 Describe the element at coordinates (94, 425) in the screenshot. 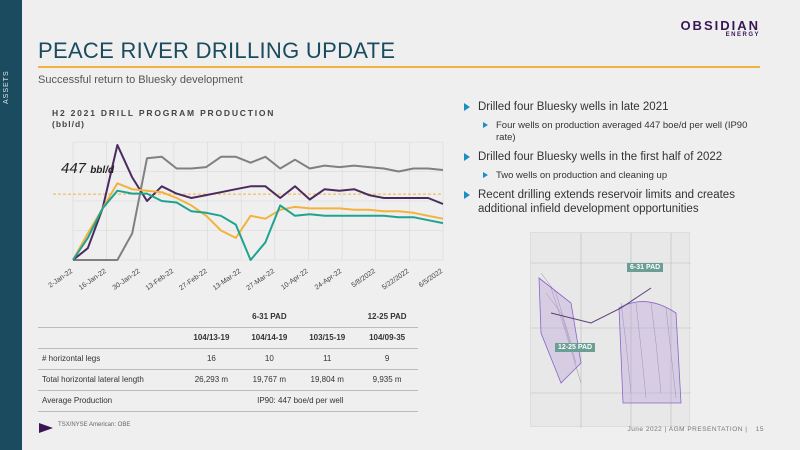

I see `footer-ticker: TSX/NYSE American: OBE` at that location.